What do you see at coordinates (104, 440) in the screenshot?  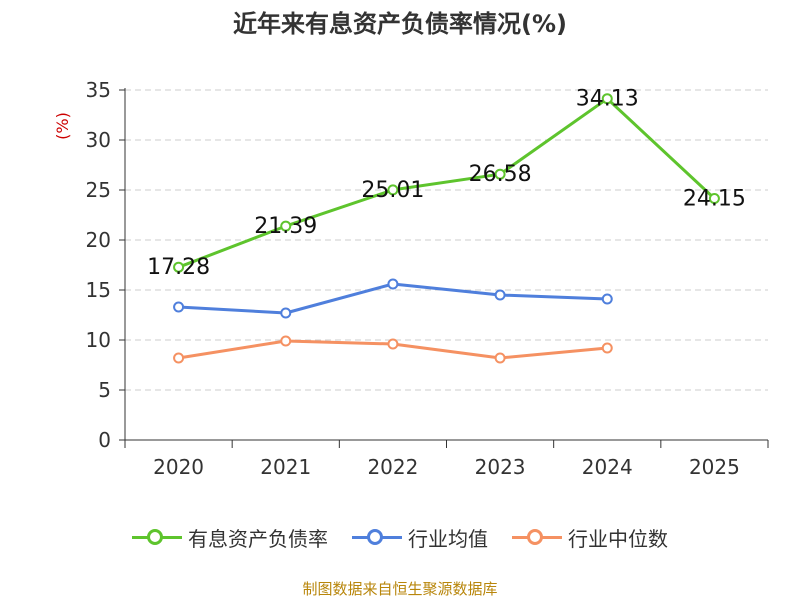 I see `y-tick-label: 0` at bounding box center [104, 440].